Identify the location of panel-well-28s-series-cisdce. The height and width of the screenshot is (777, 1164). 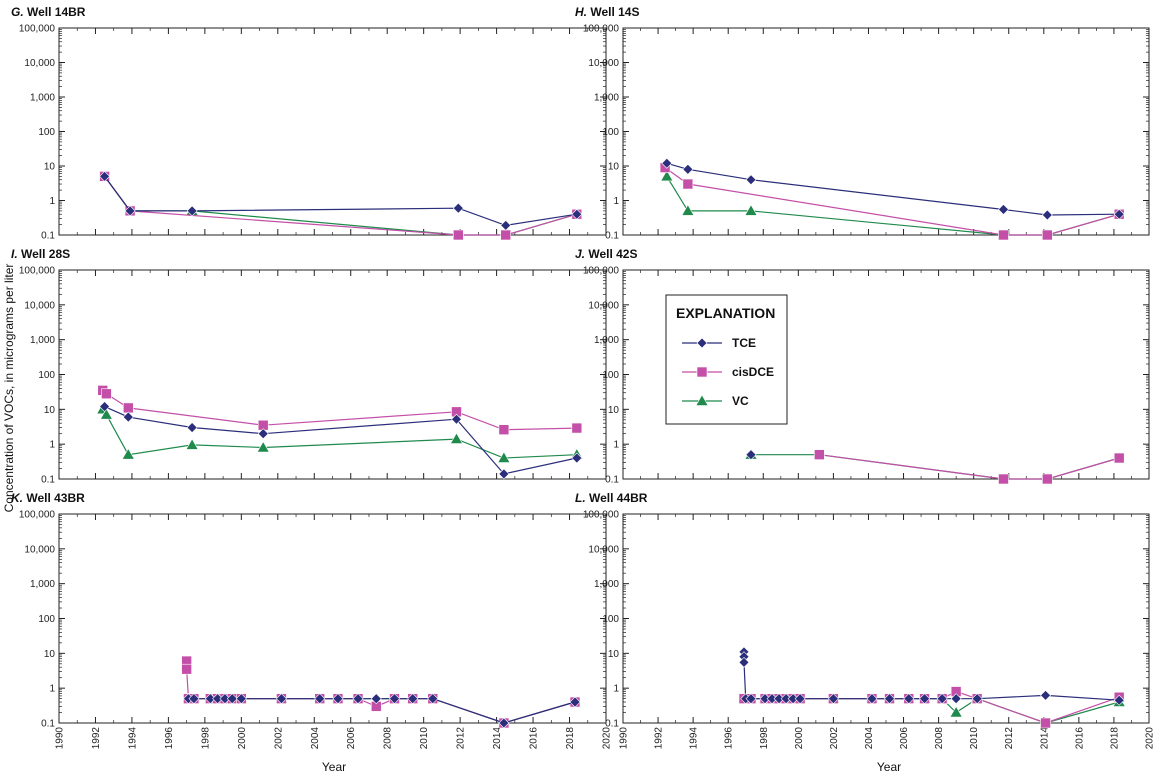
(340, 410).